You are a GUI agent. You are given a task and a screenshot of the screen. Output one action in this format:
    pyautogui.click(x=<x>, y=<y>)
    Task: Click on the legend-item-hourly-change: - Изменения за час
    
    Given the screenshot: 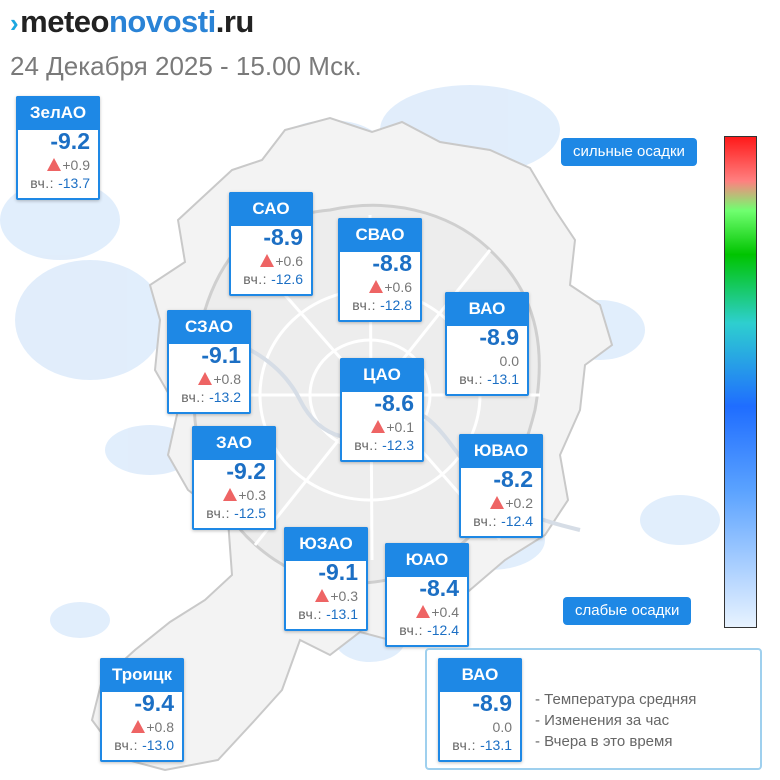 What is the action you would take?
    pyautogui.click(x=602, y=720)
    